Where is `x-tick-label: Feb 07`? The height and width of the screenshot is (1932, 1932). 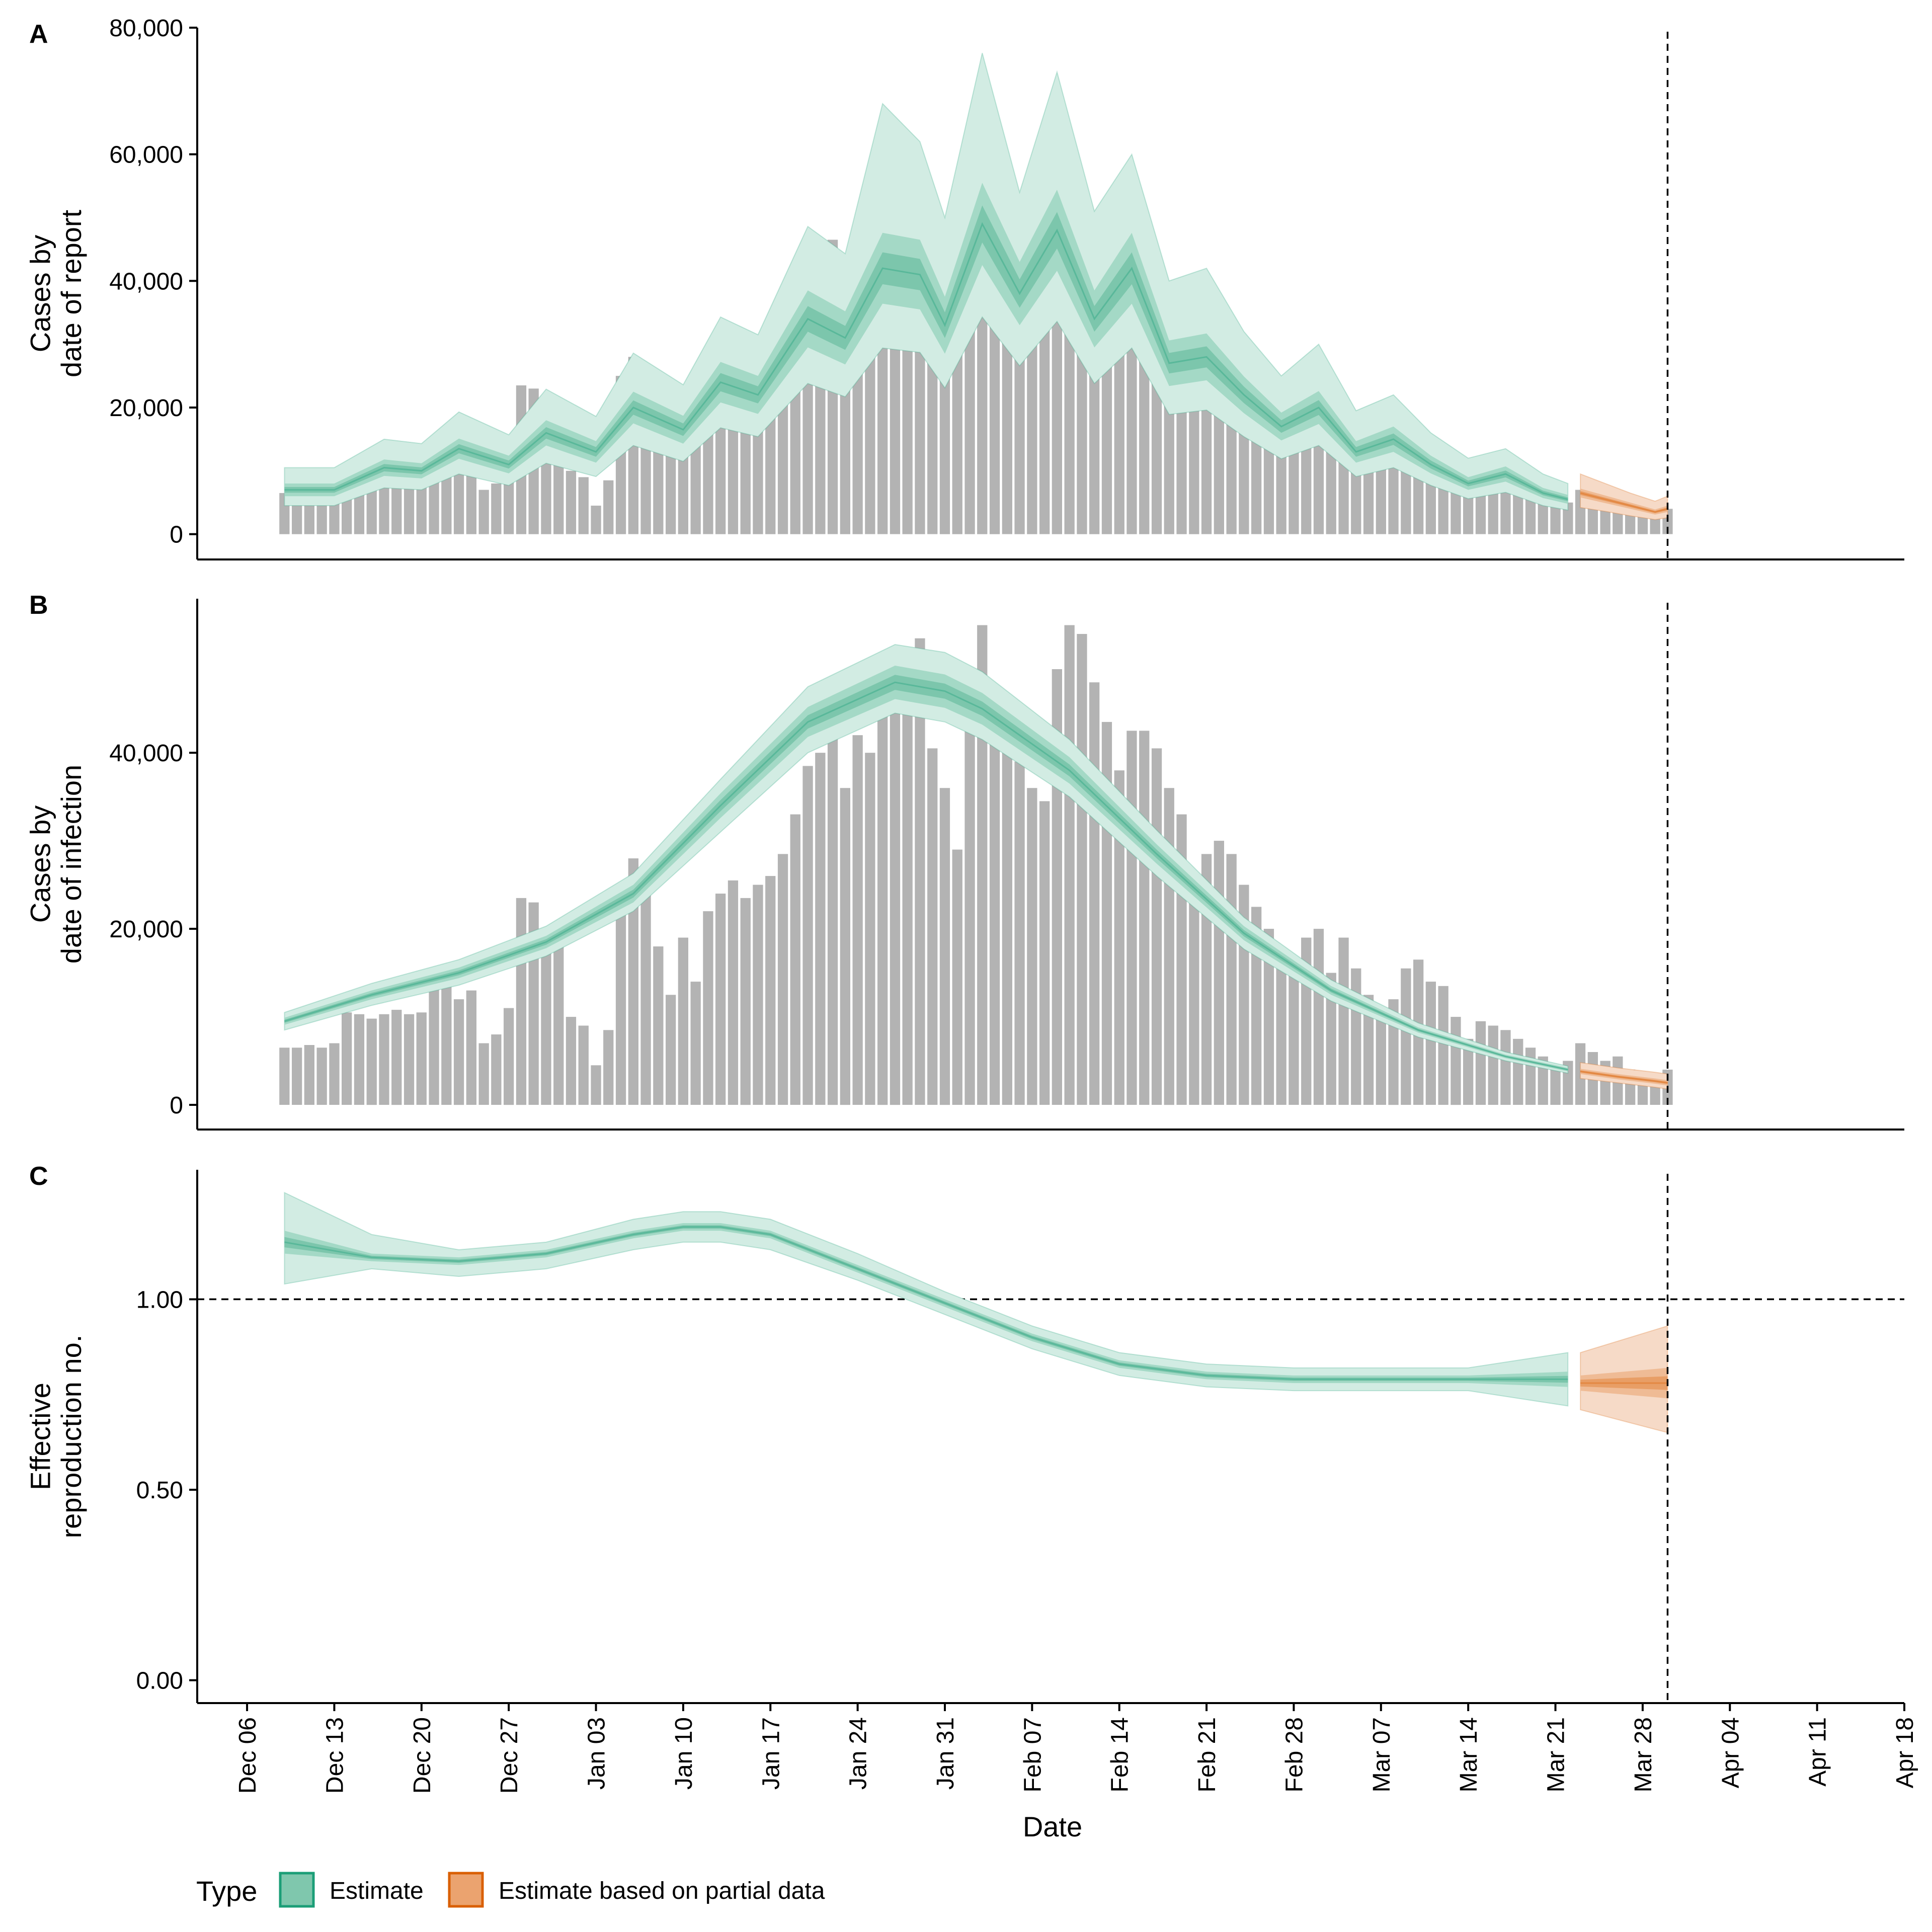 x-tick-label: Feb 07 is located at coordinates (1032, 1754).